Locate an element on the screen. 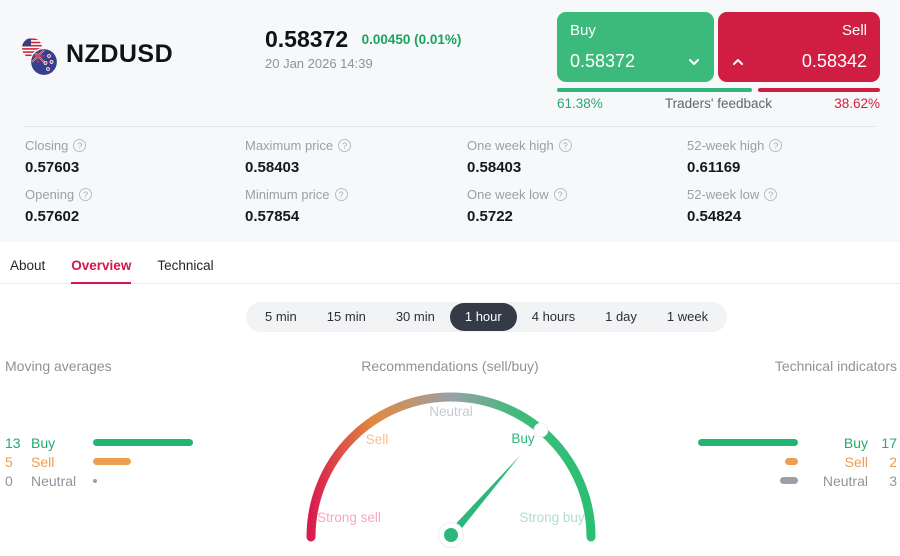 The image size is (900, 556). period-30min: 30 min is located at coordinates (415, 316).